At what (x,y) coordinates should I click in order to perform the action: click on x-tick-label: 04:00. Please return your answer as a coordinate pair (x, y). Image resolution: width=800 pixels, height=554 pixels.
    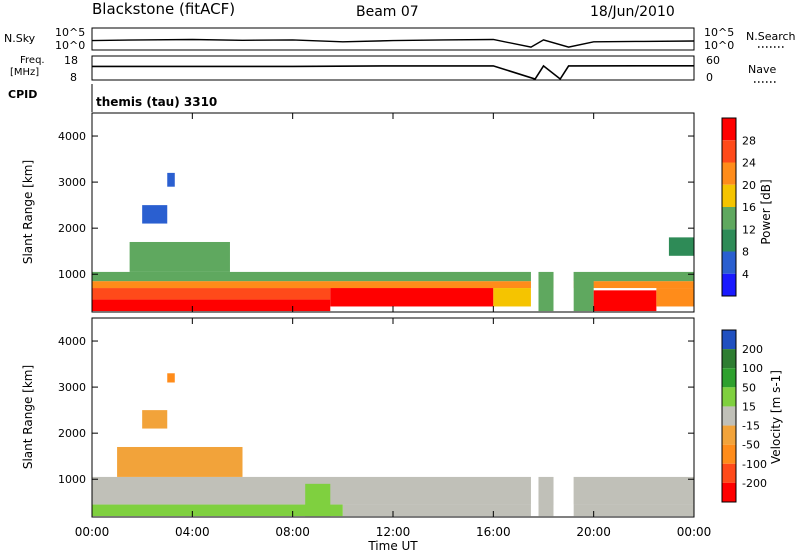
    Looking at the image, I should click on (192, 532).